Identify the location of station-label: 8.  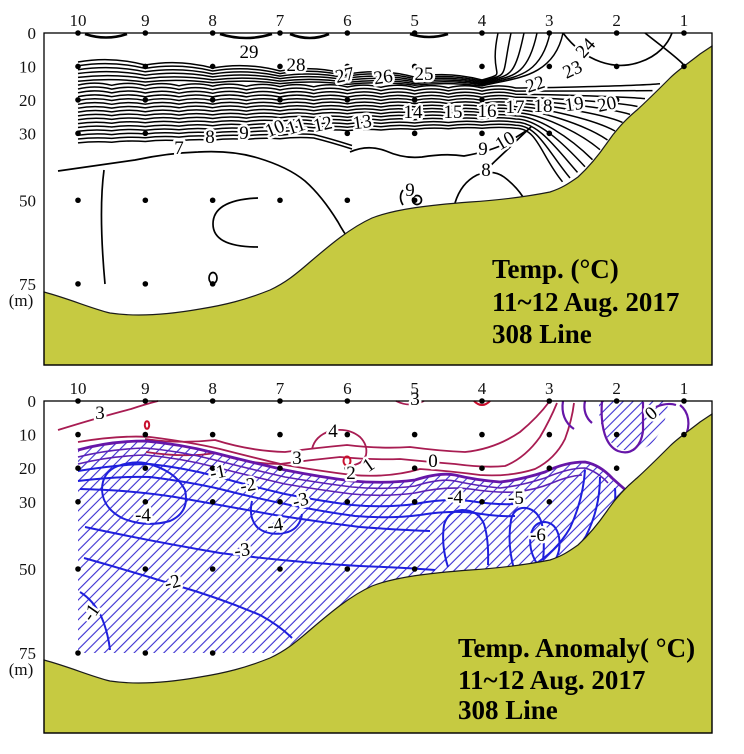
(212, 20).